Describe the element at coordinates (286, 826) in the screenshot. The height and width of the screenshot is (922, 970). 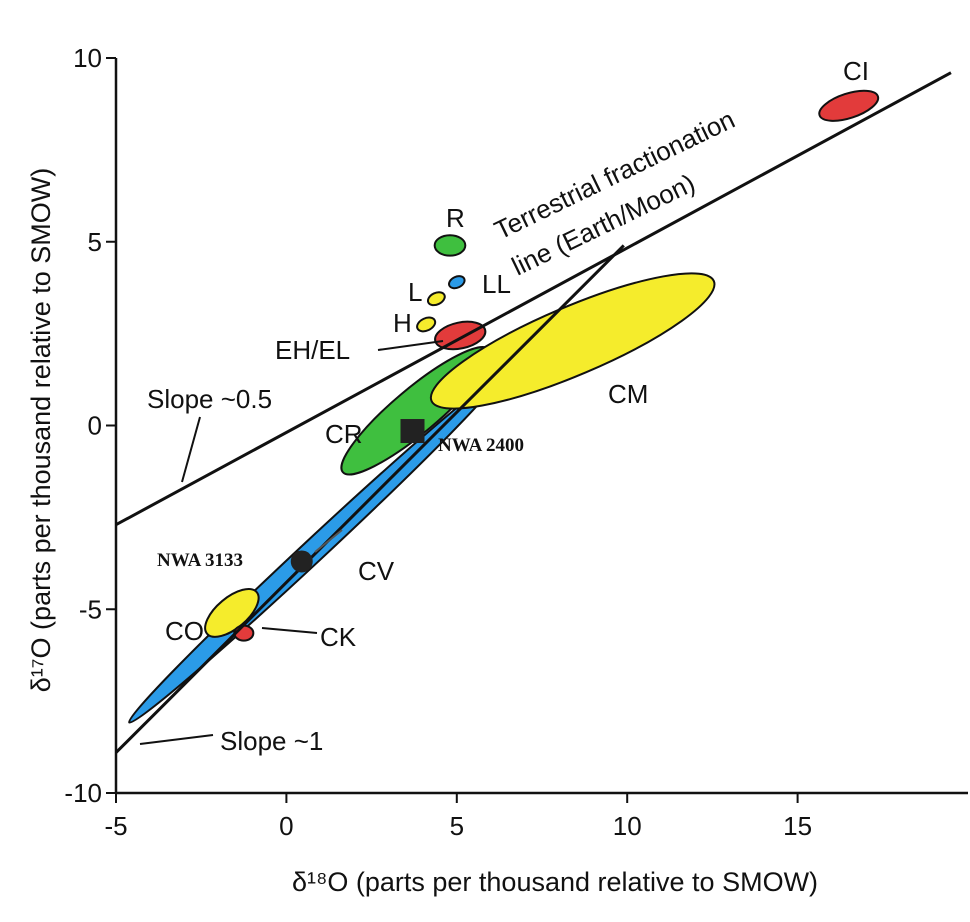
I see `x-tick-label: 0` at that location.